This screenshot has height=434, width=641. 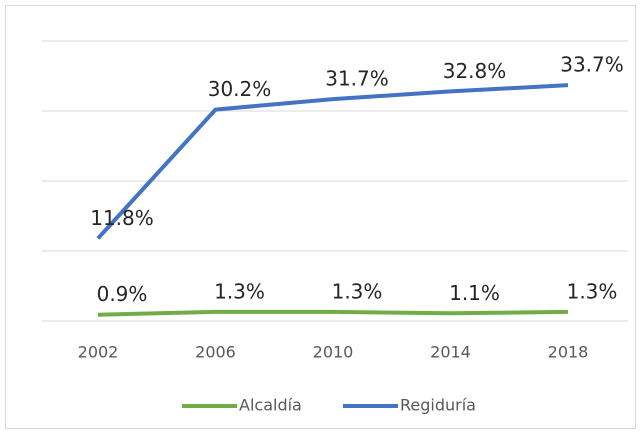 What do you see at coordinates (98, 352) in the screenshot?
I see `x-tick-label: 2002` at bounding box center [98, 352].